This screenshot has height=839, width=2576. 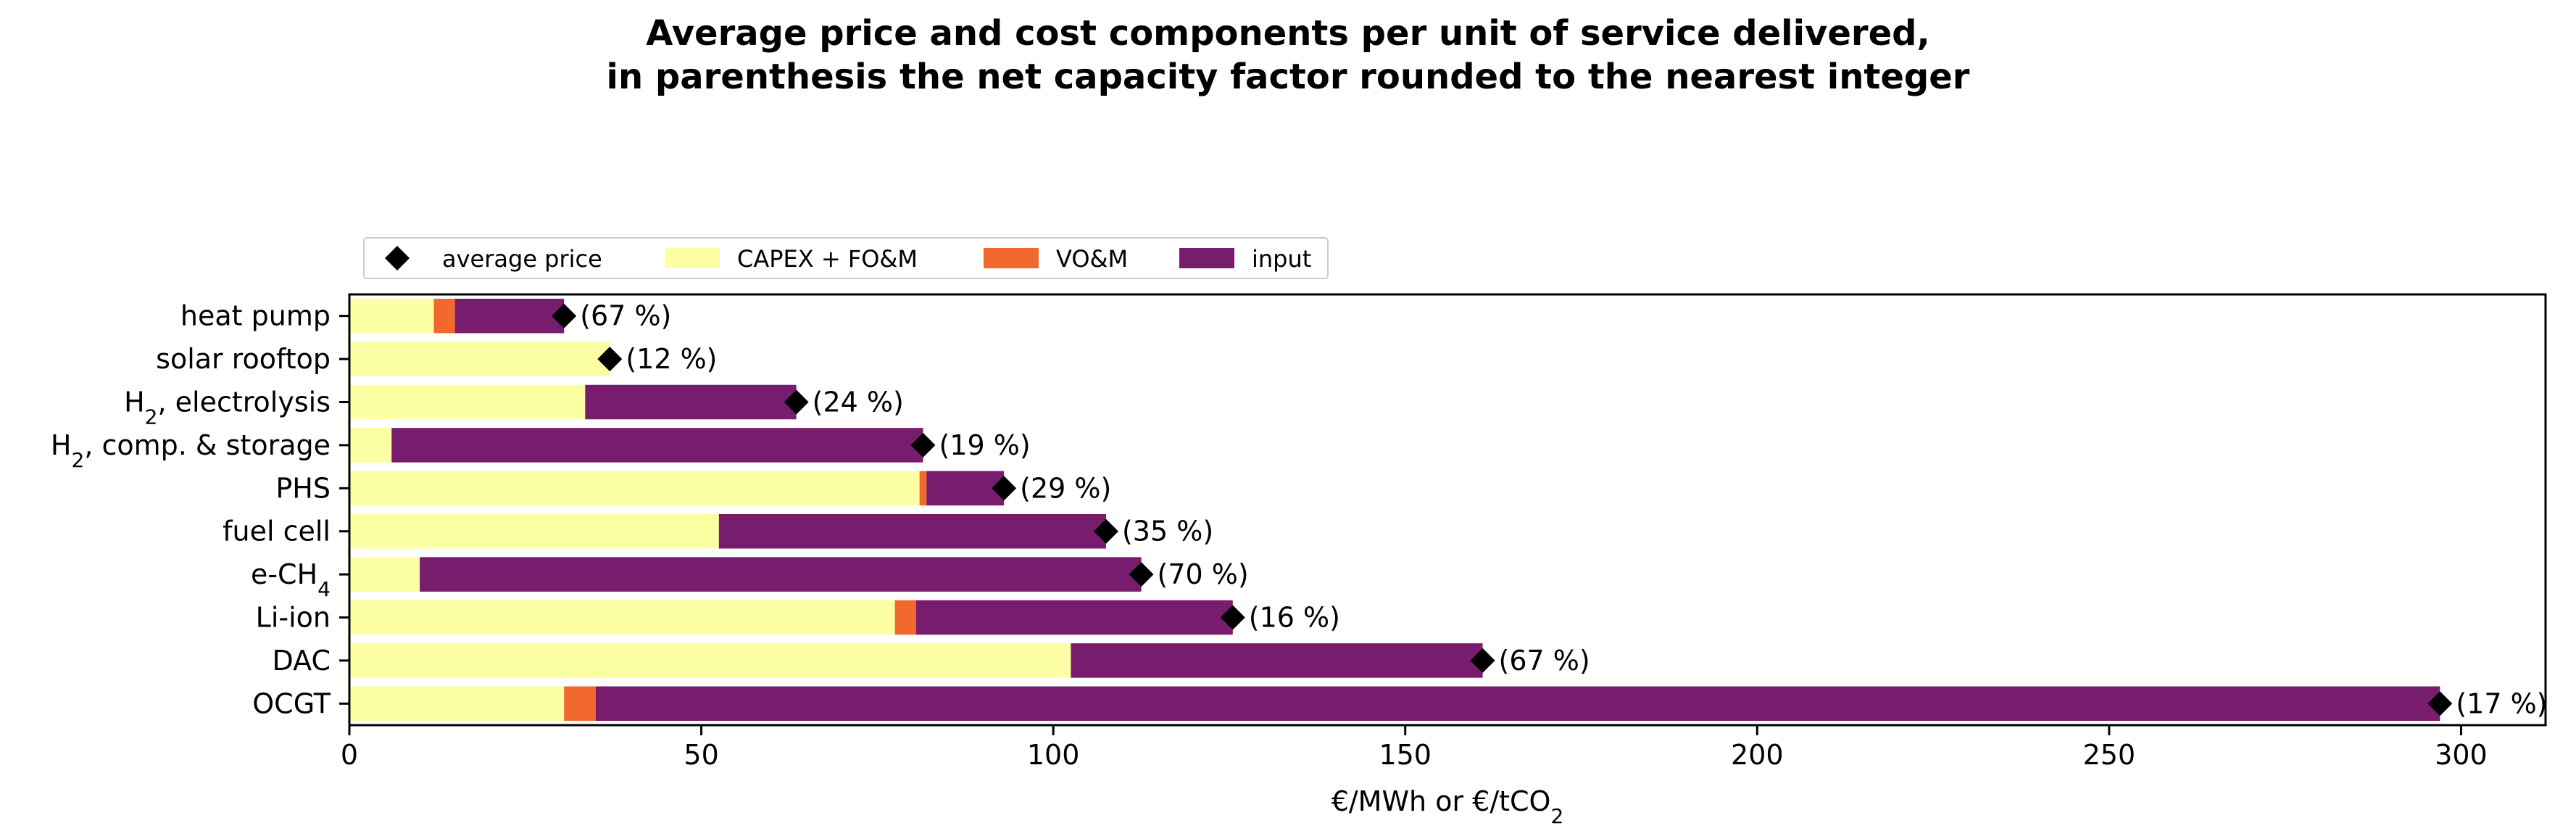 I want to click on capacity-factor-label-1: (12 %), so click(x=671, y=359).